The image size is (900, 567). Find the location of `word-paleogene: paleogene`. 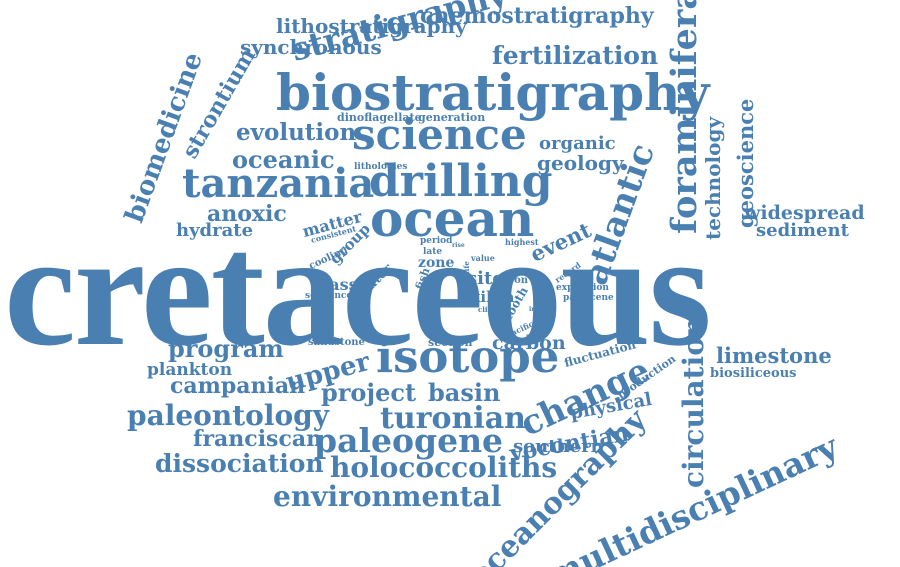

word-paleogene: paleogene is located at coordinates (409, 440).